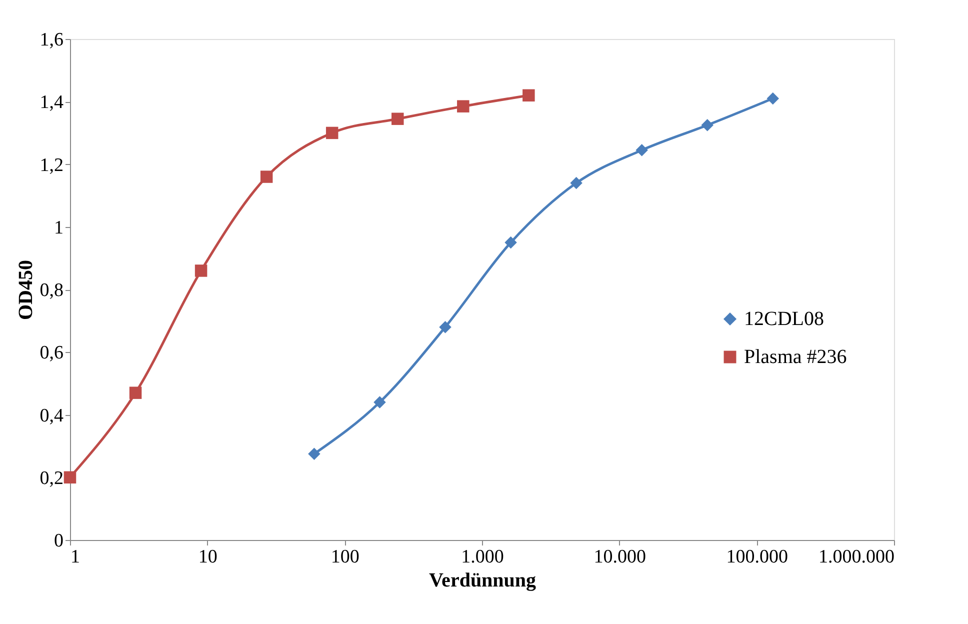 The width and height of the screenshot is (968, 624). Describe the element at coordinates (25, 290) in the screenshot. I see `y-axis-title: OD450` at that location.